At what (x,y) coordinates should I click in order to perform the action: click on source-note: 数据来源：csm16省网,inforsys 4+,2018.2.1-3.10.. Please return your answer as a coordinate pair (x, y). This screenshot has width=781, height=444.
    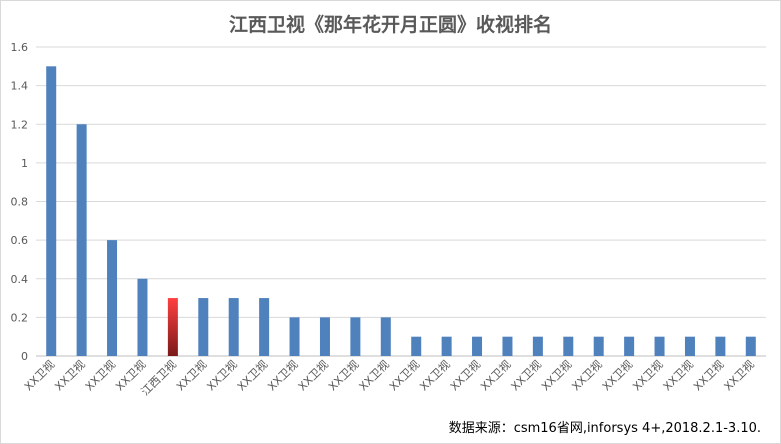
    Looking at the image, I should click on (604, 428).